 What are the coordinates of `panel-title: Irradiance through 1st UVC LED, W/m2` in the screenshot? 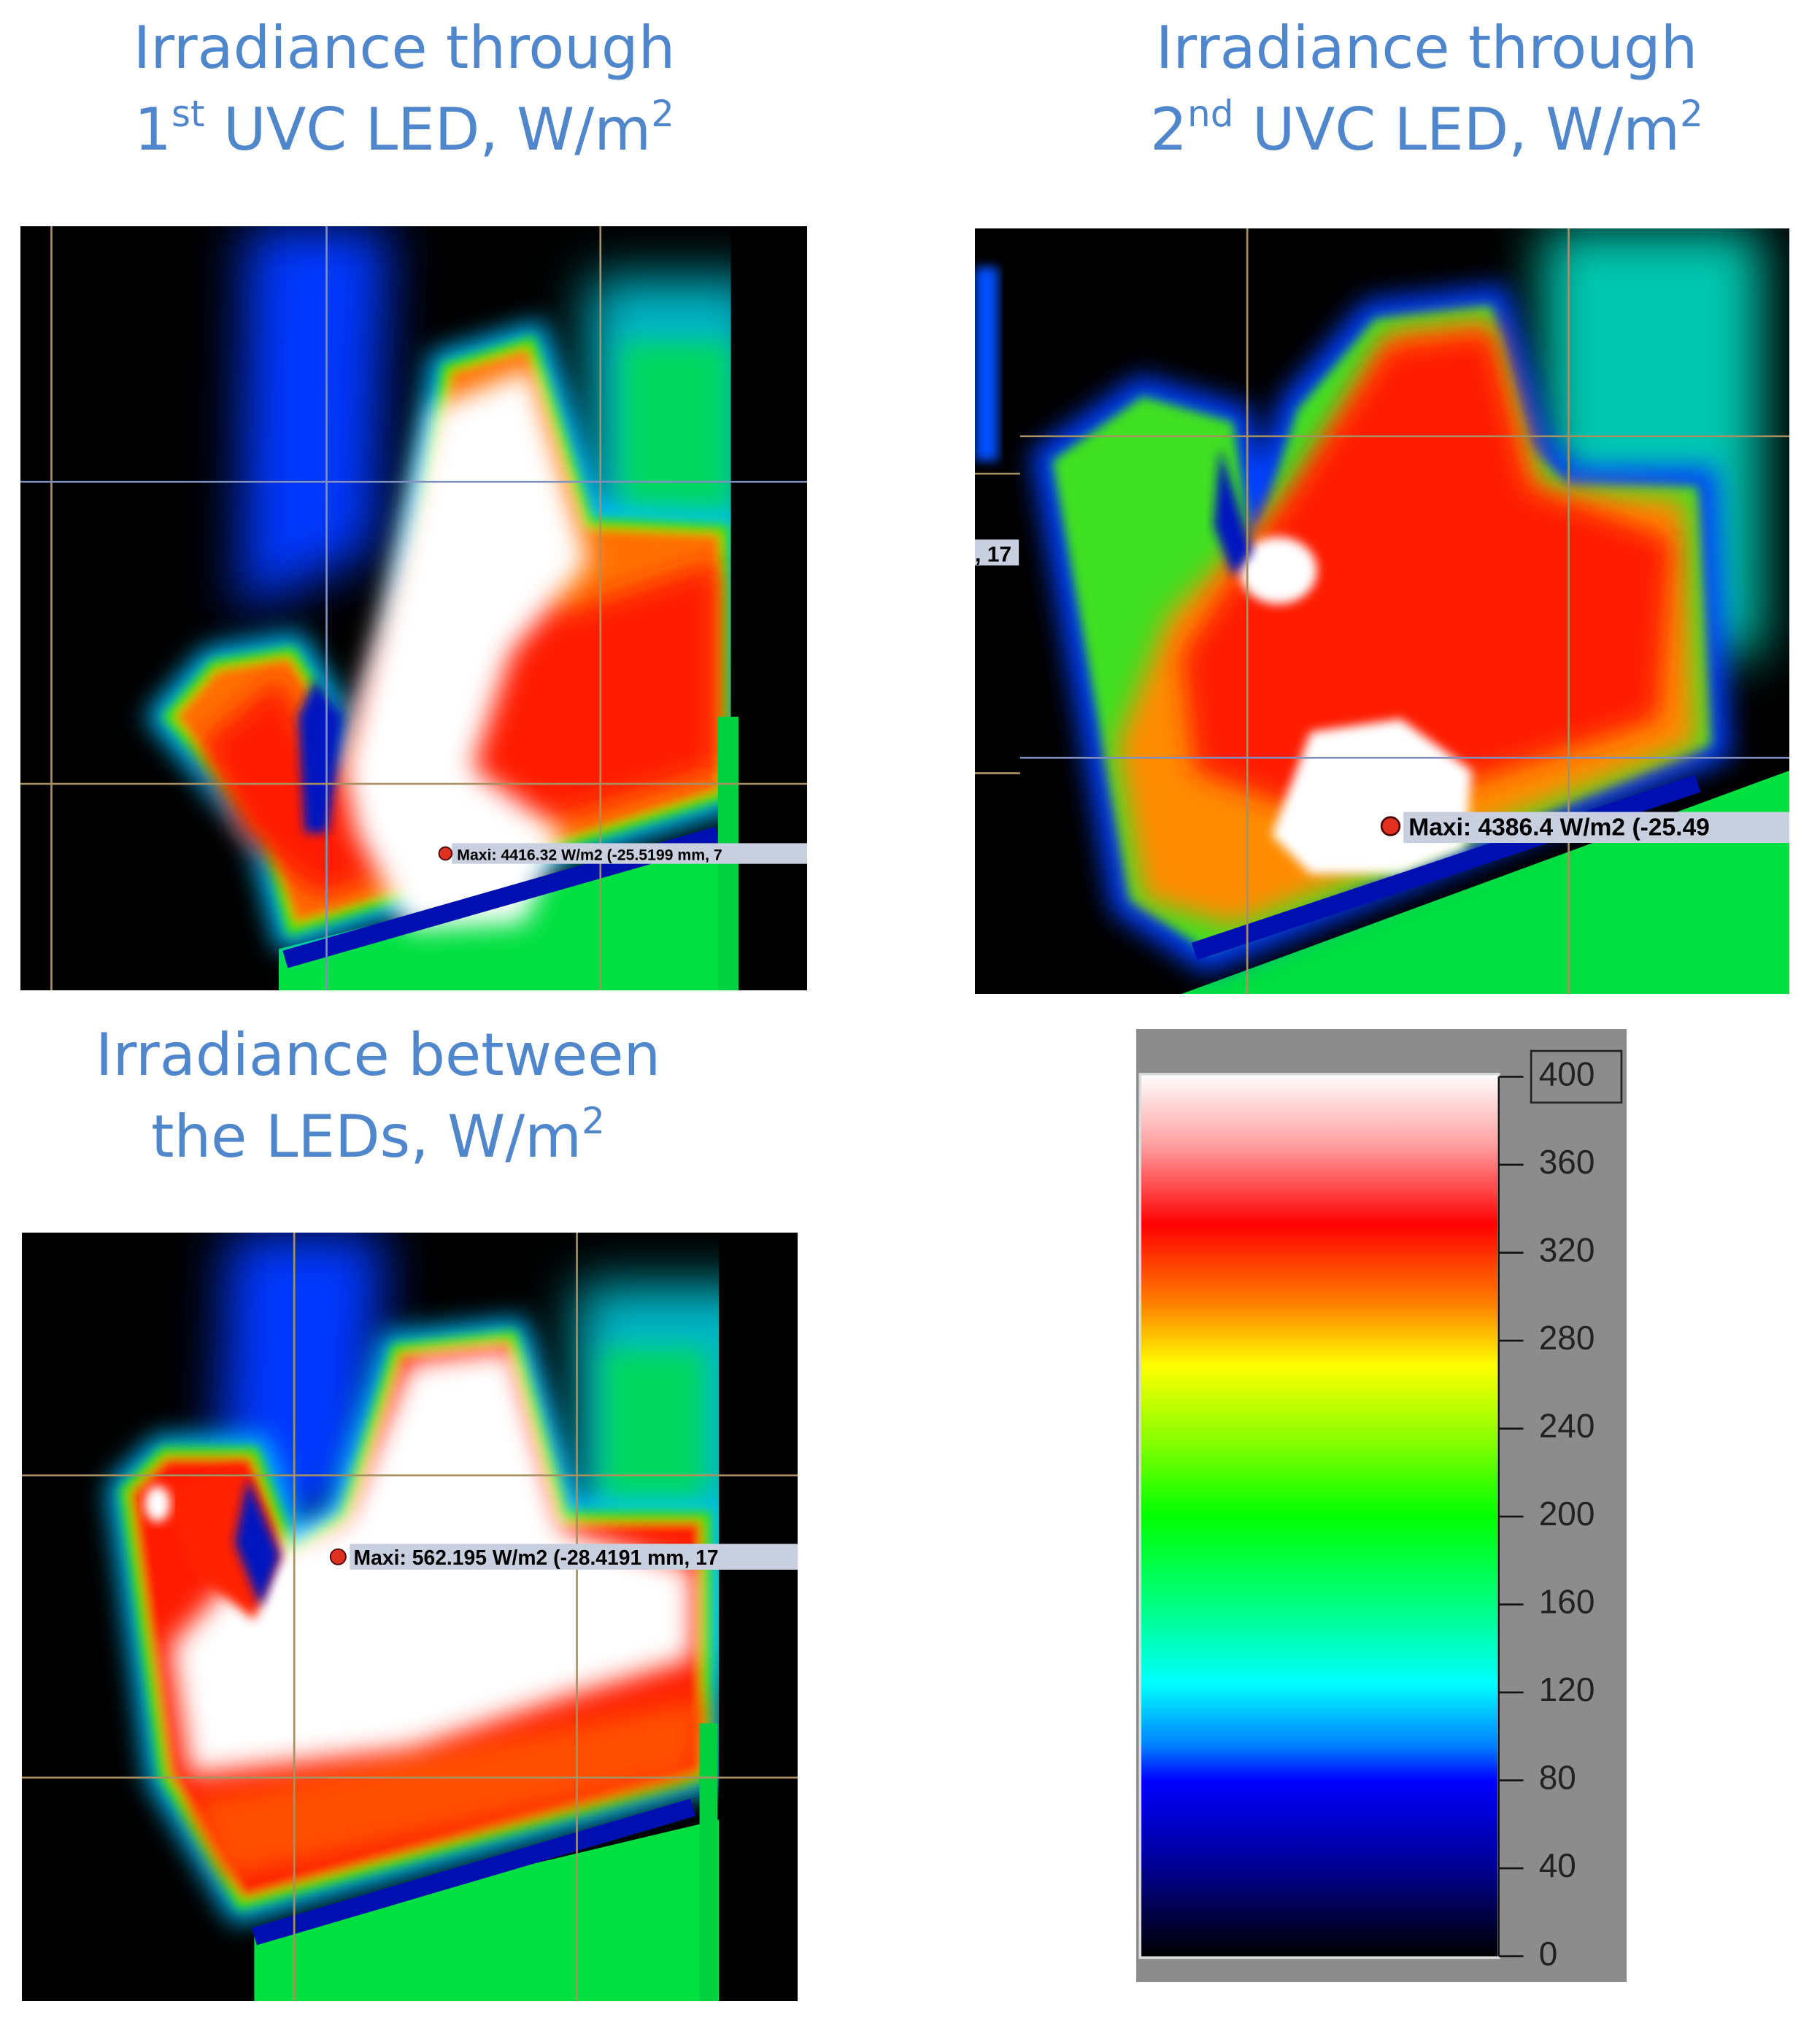 It's located at (404, 89).